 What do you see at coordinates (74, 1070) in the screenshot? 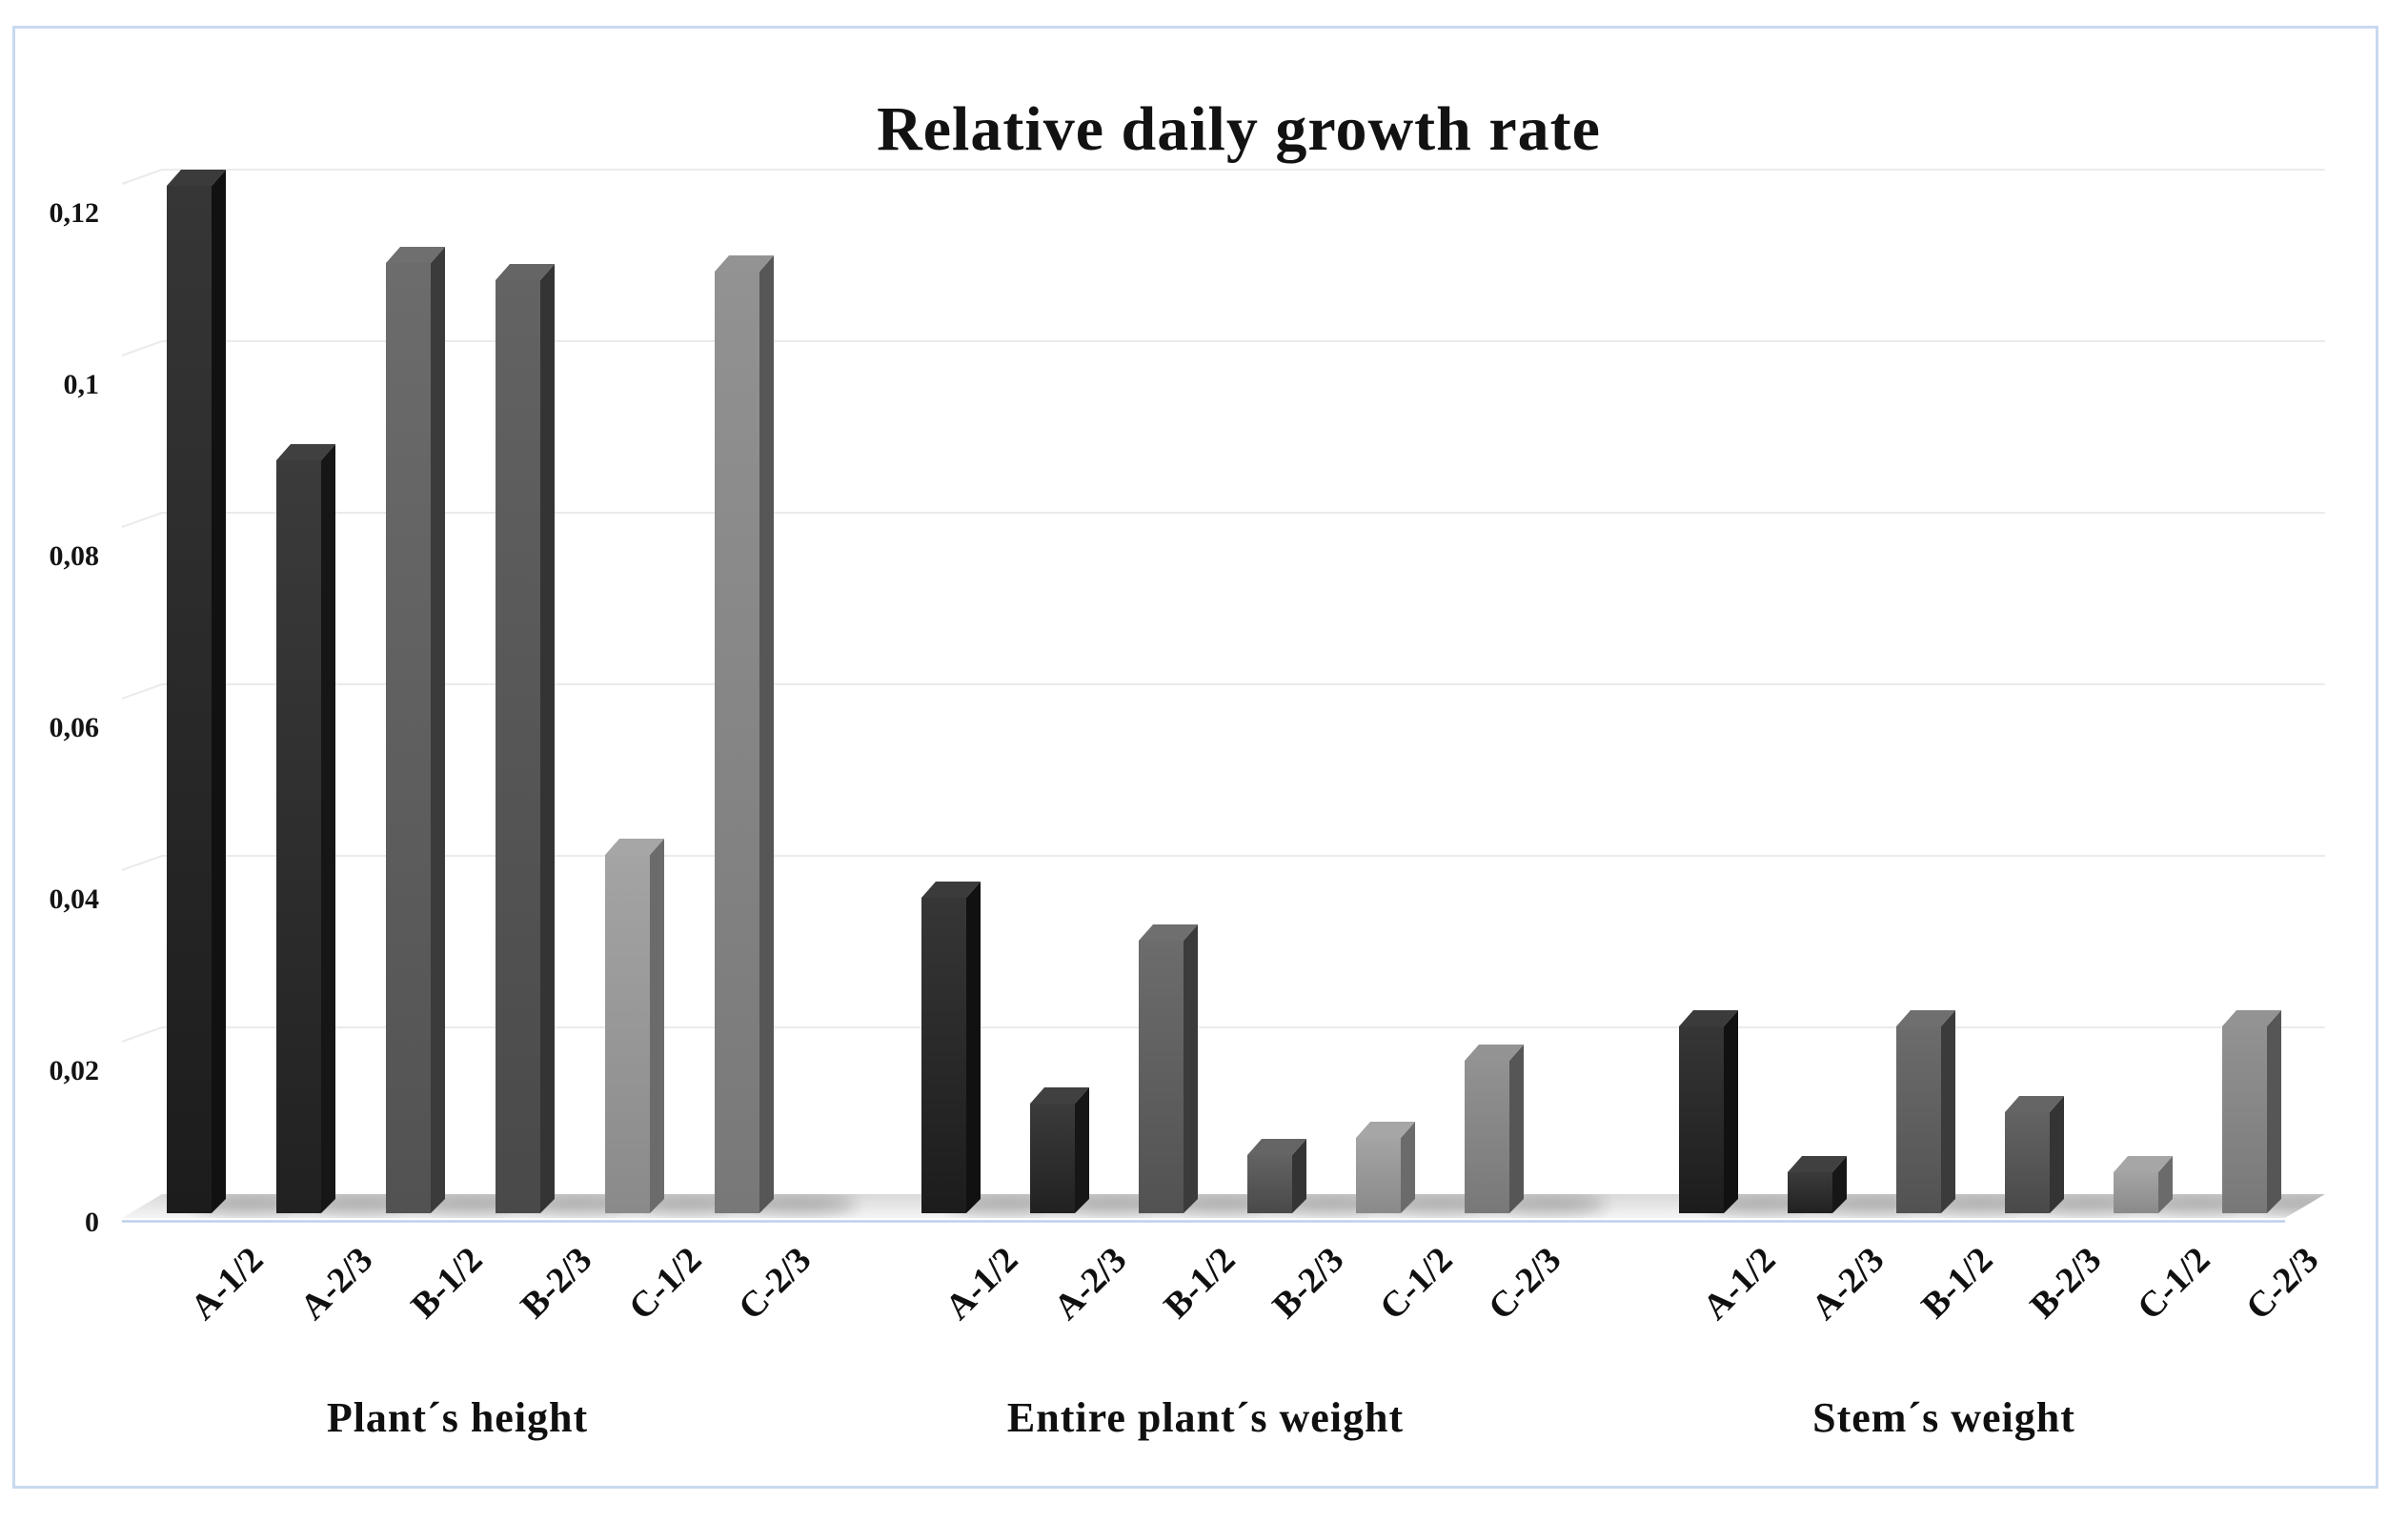
I see `y-tick-label: 0,02` at bounding box center [74, 1070].